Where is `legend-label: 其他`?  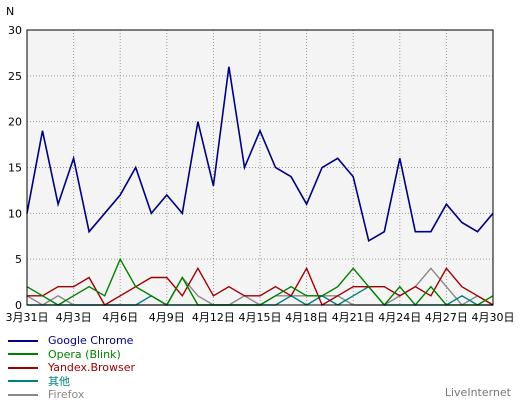
legend-label: 其他 is located at coordinates (59, 381).